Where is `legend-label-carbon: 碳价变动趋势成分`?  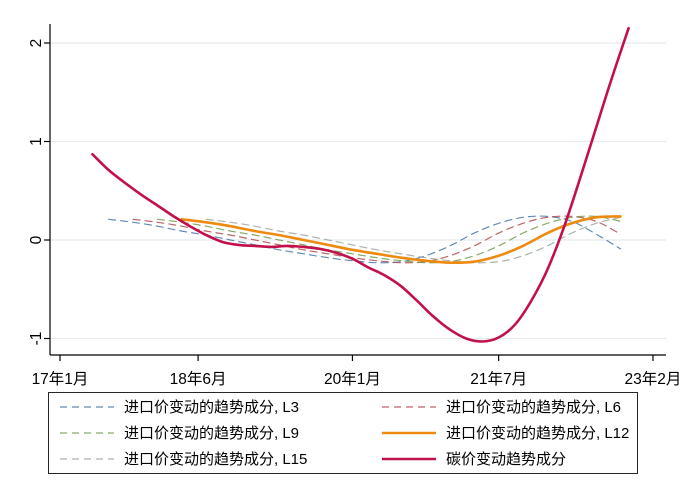
legend-label-carbon: 碳价变动趋势成分 is located at coordinates (506, 459).